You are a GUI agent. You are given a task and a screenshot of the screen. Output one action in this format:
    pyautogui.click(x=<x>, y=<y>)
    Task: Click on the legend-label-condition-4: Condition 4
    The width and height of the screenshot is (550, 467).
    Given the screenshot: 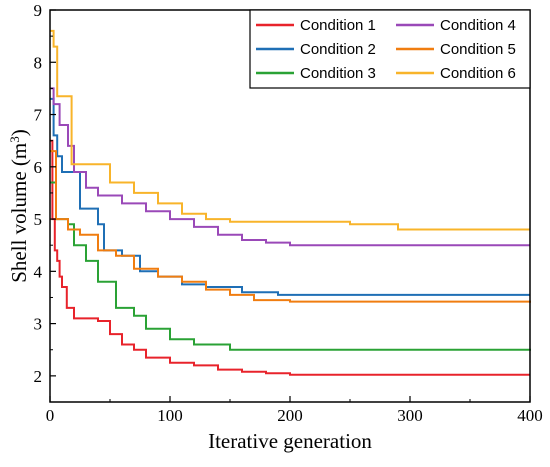 What is the action you would take?
    pyautogui.click(x=478, y=25)
    